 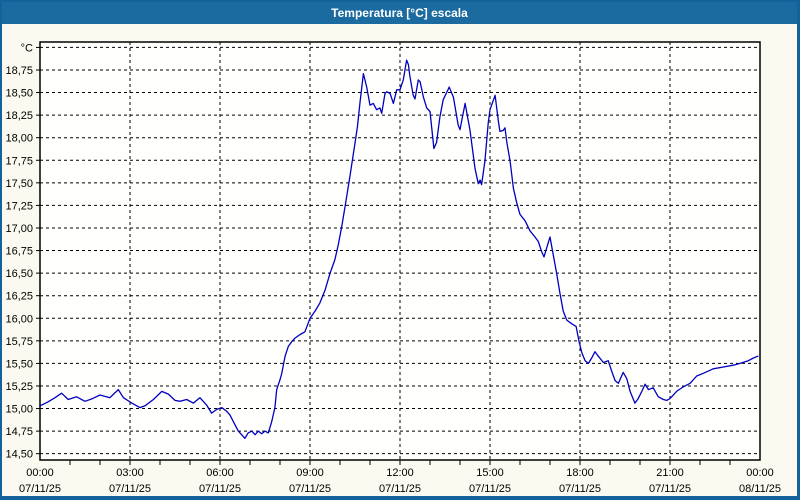 What do you see at coordinates (19, 342) in the screenshot?
I see `y-axis-tick-label: 15,75` at bounding box center [19, 342].